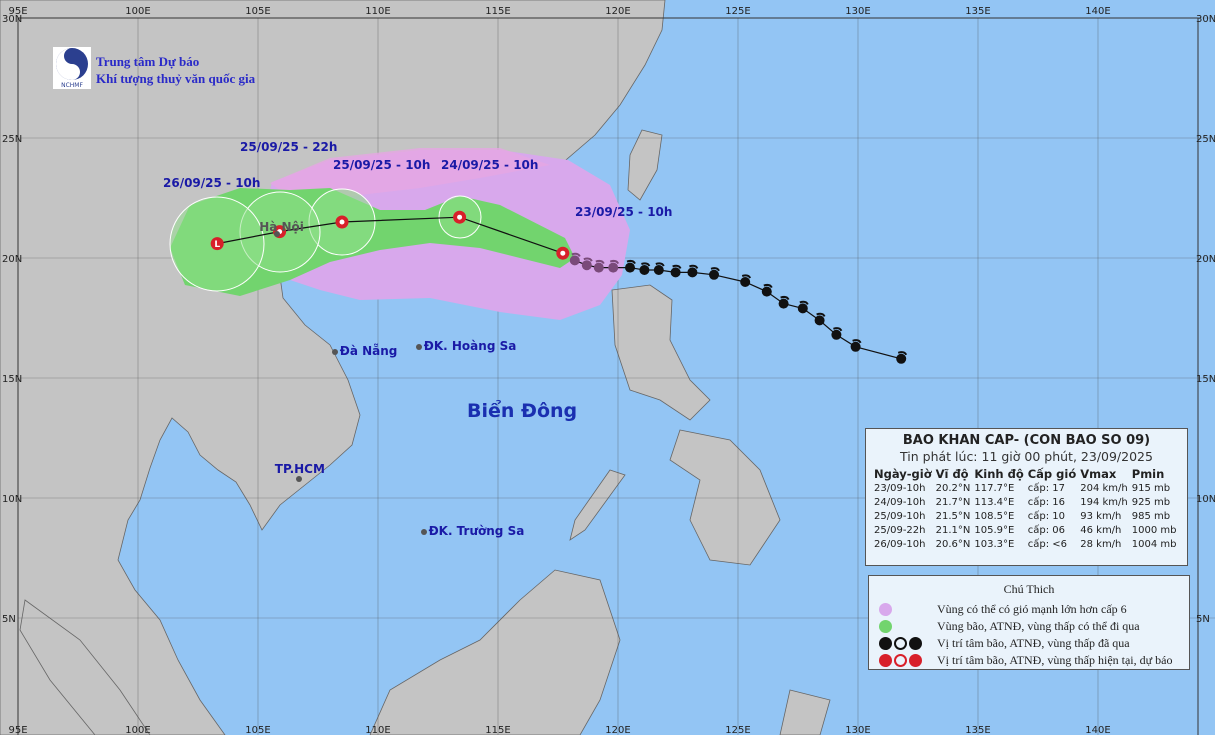 This screenshot has height=735, width=1215. I want to click on philippines-south, so click(725, 497).